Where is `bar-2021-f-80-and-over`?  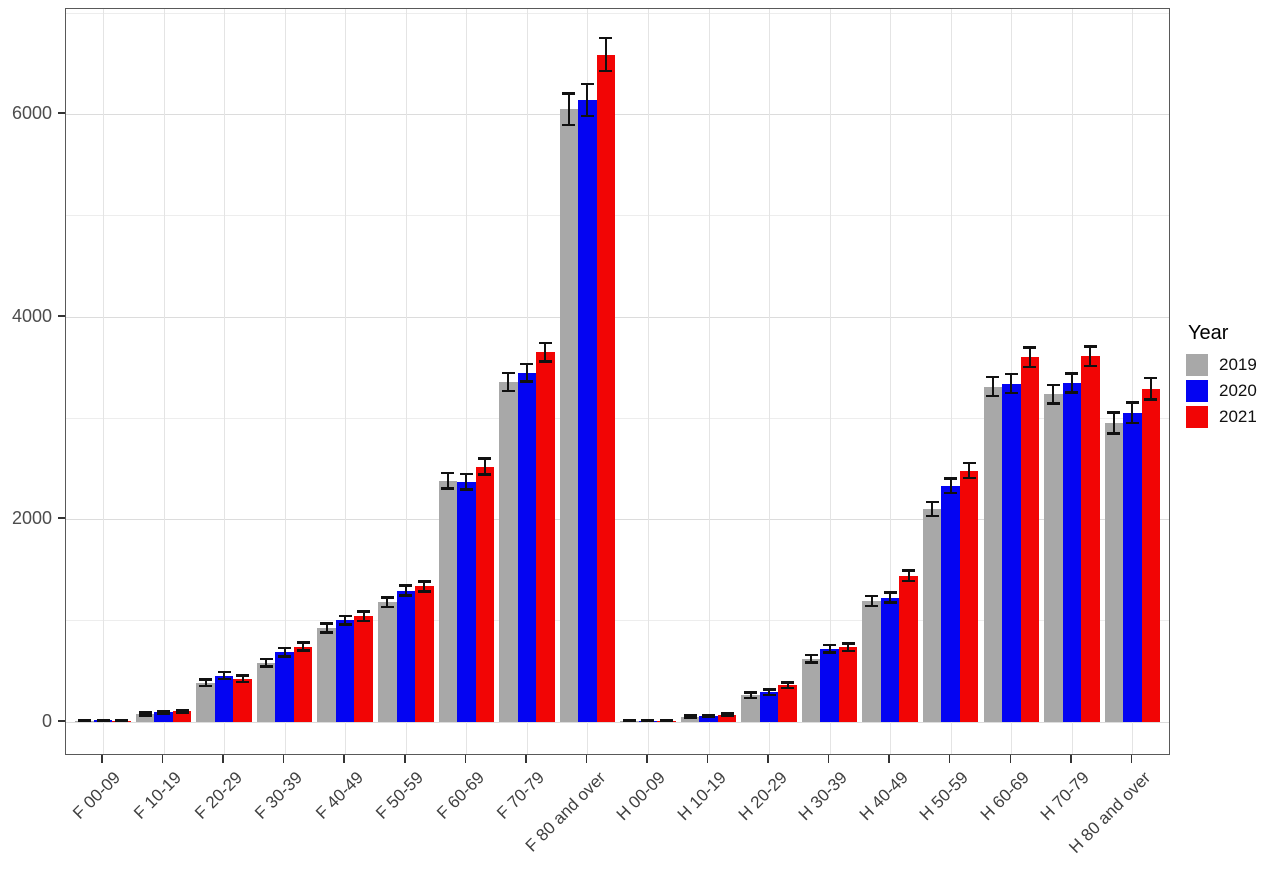
bar-2021-f-80-and-over is located at coordinates (606, 388).